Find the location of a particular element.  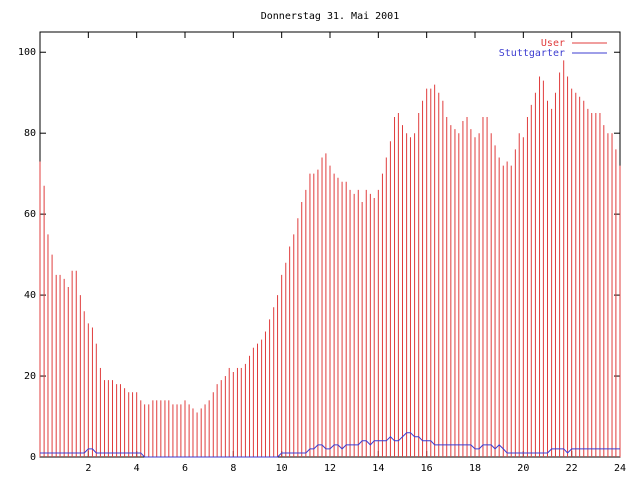

x-tick-label: 8 is located at coordinates (233, 468).